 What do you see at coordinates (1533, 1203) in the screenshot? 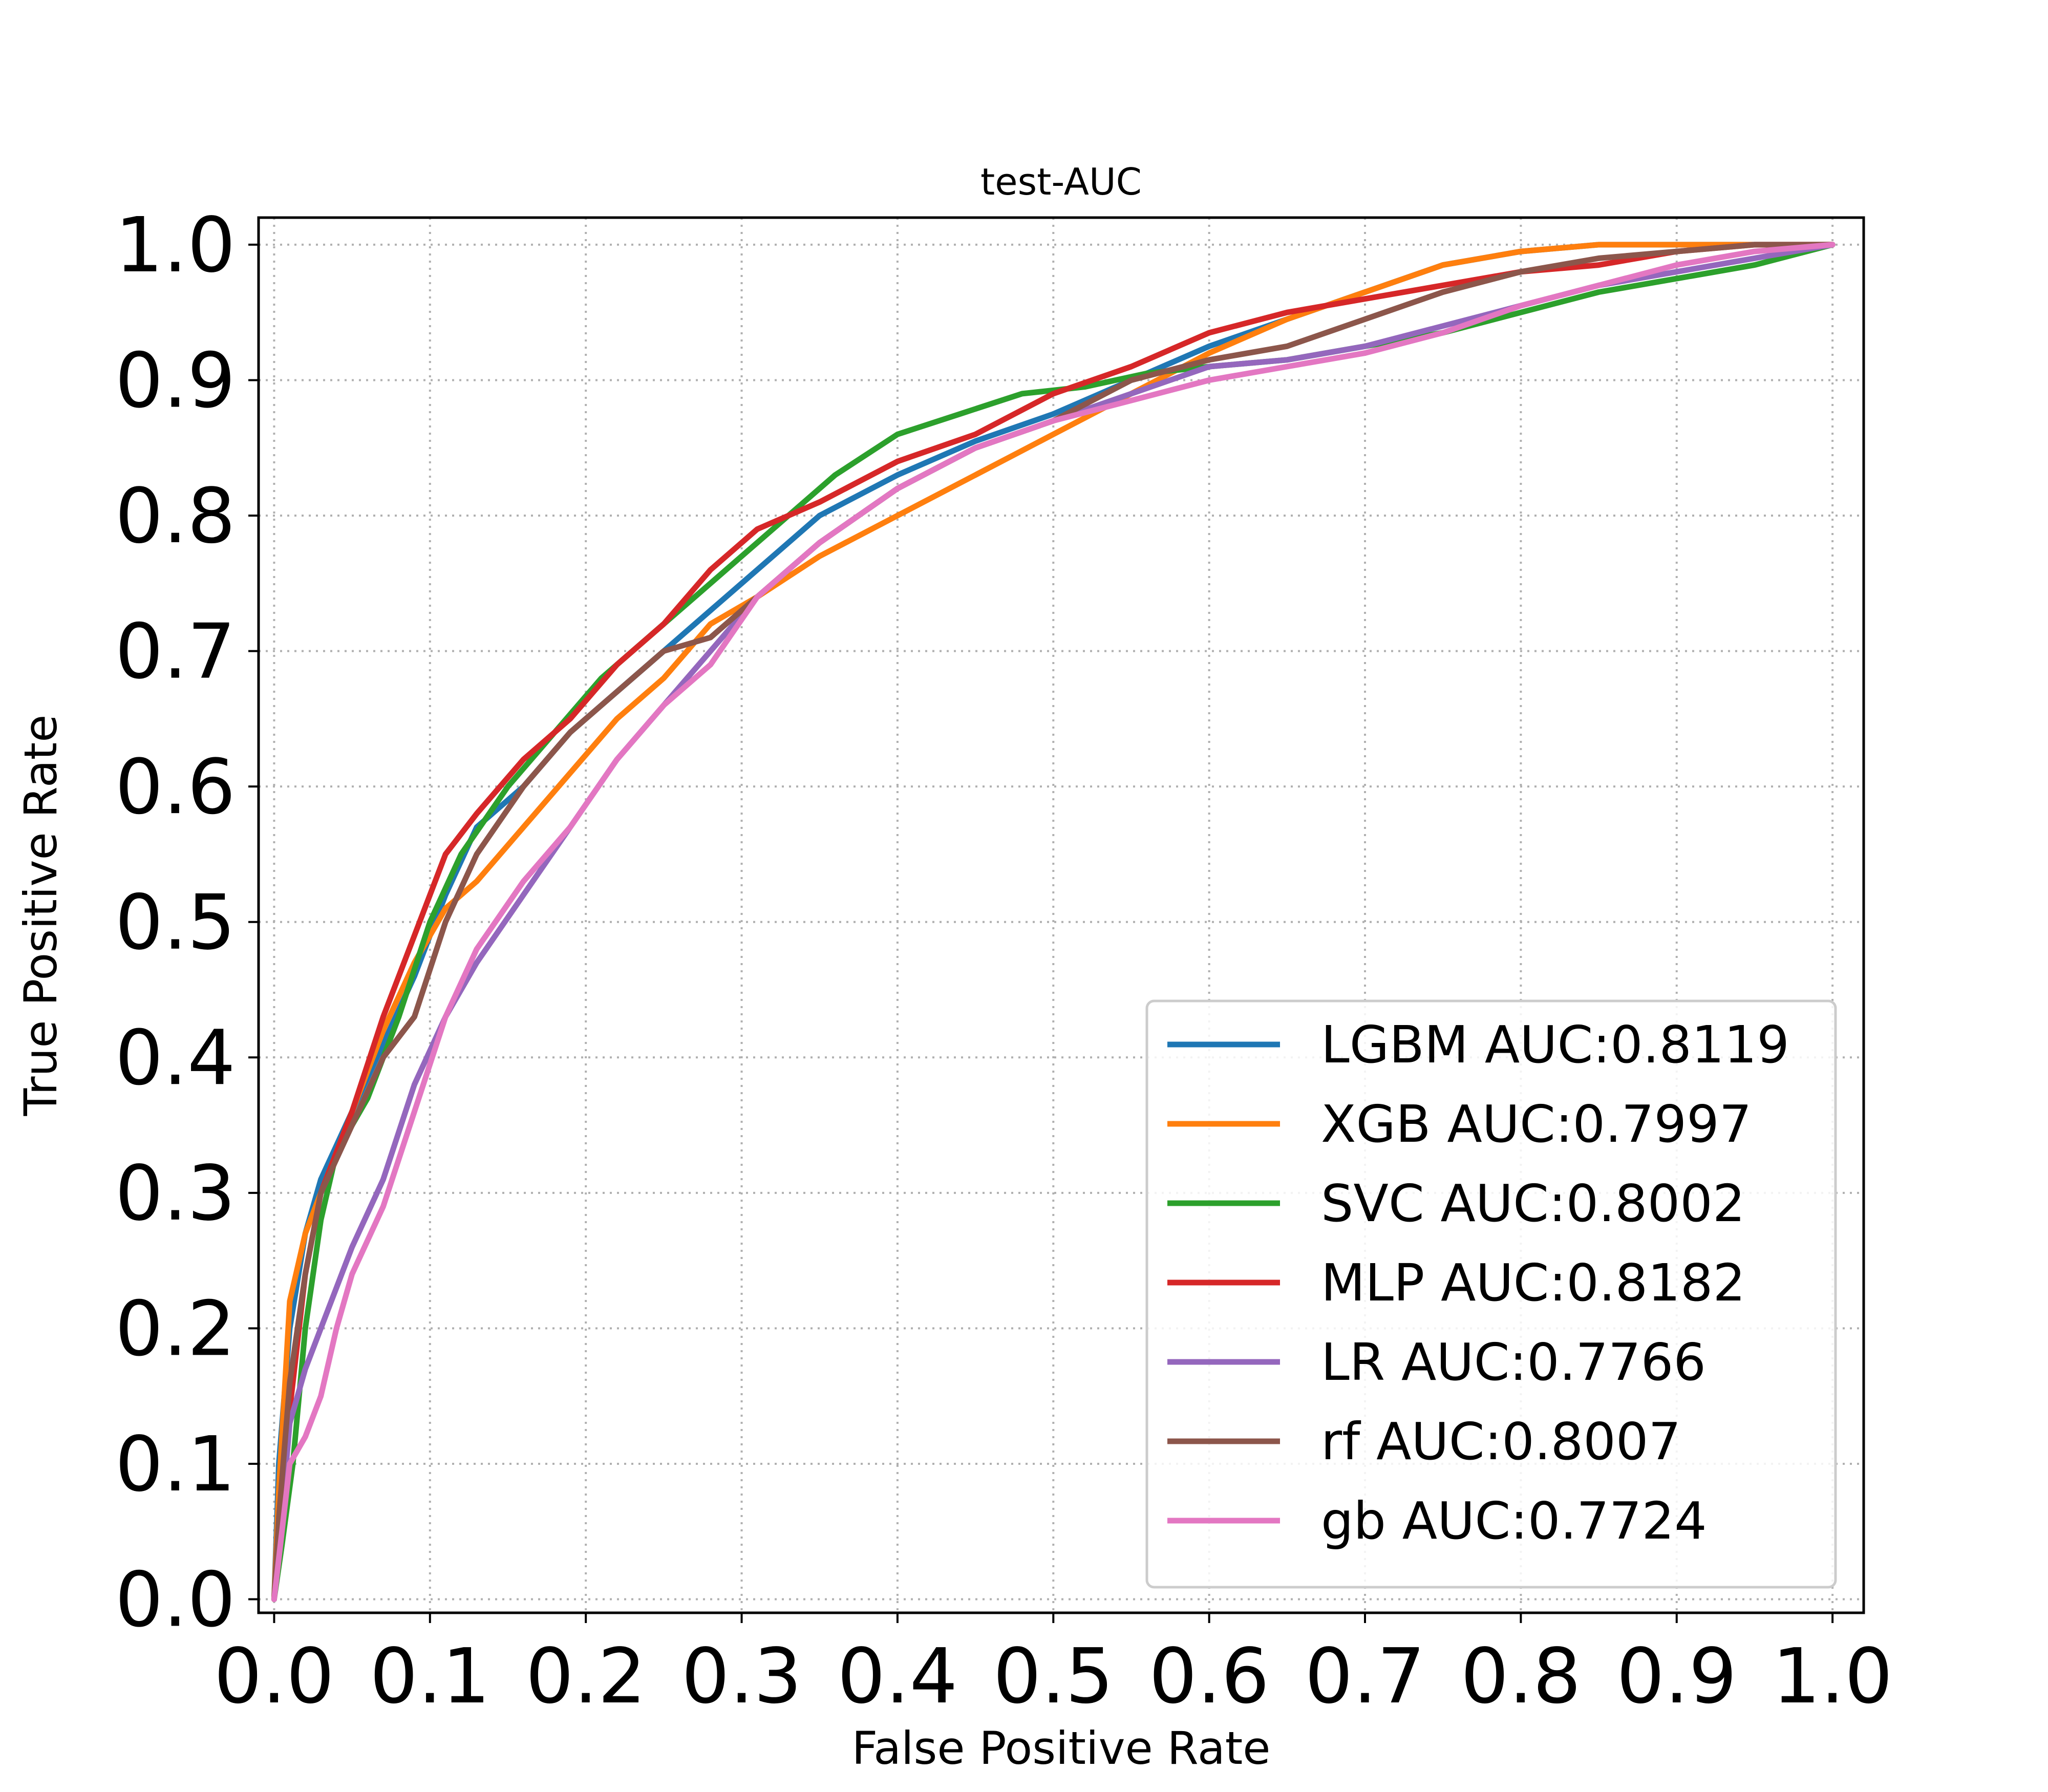
I see `legend-label: SVC AUC:0.8002` at bounding box center [1533, 1203].